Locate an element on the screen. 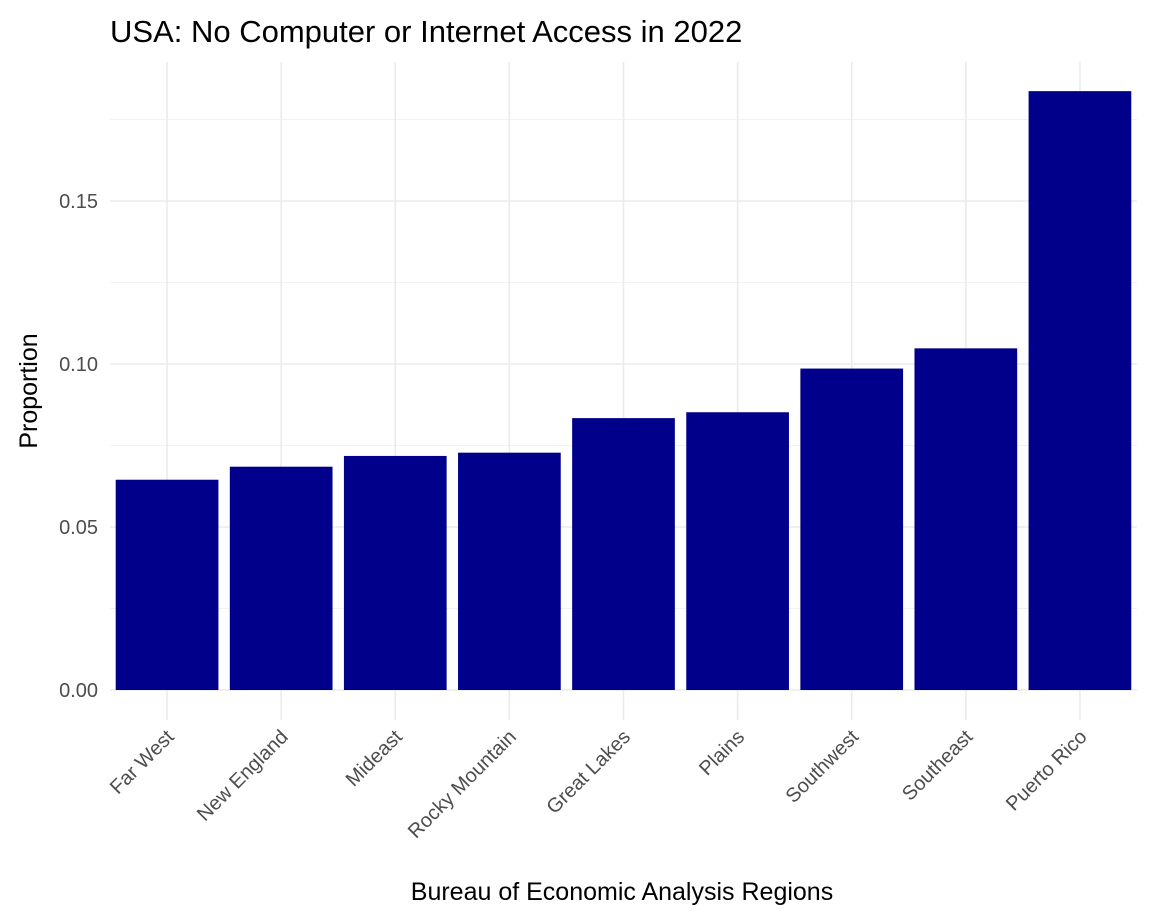 This screenshot has height=921, width=1152. x-tick-label: Rocky Mountain is located at coordinates (462, 784).